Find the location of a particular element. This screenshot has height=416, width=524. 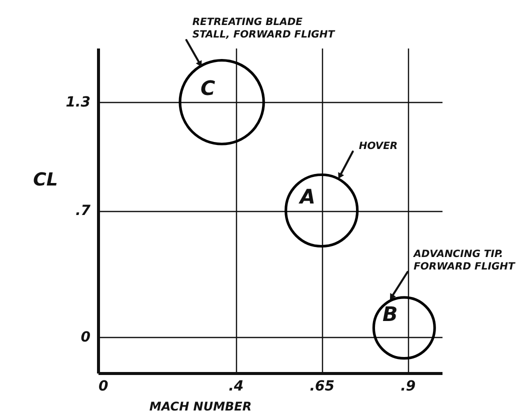

series-label: B is located at coordinates (390, 314).